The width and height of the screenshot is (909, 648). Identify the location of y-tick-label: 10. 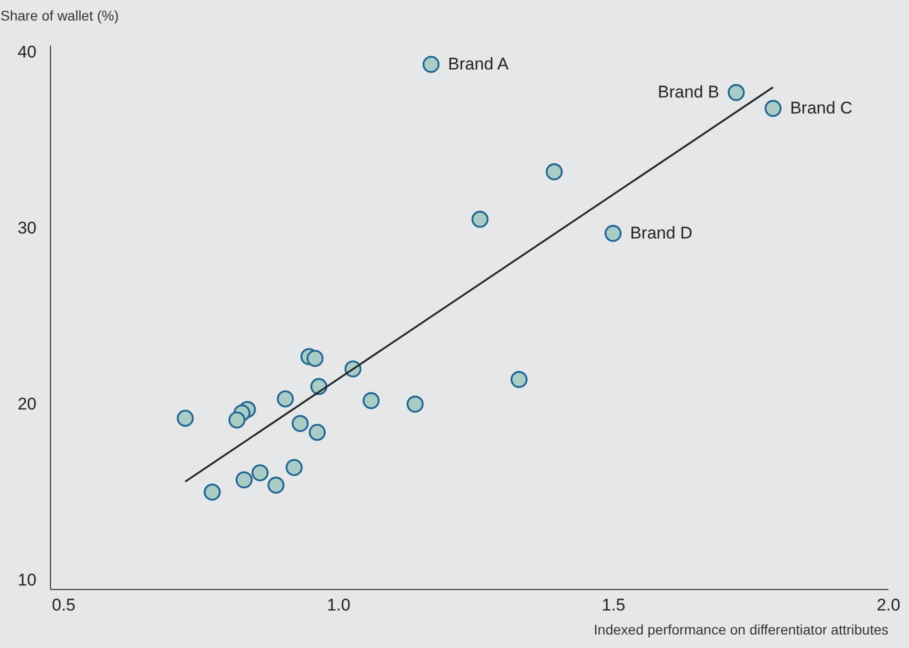
(27, 580).